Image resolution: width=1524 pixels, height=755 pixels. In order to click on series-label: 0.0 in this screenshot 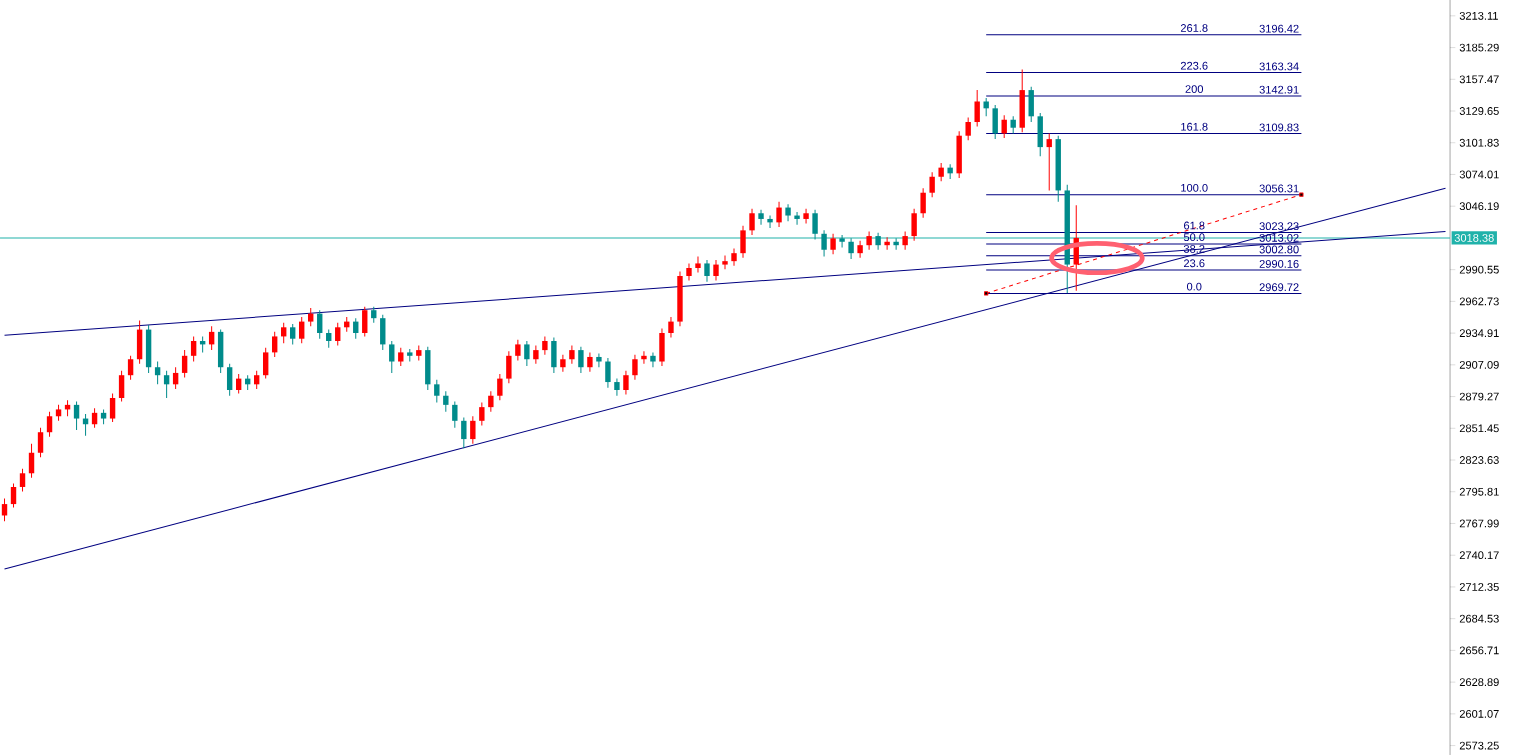, I will do `click(1194, 286)`.